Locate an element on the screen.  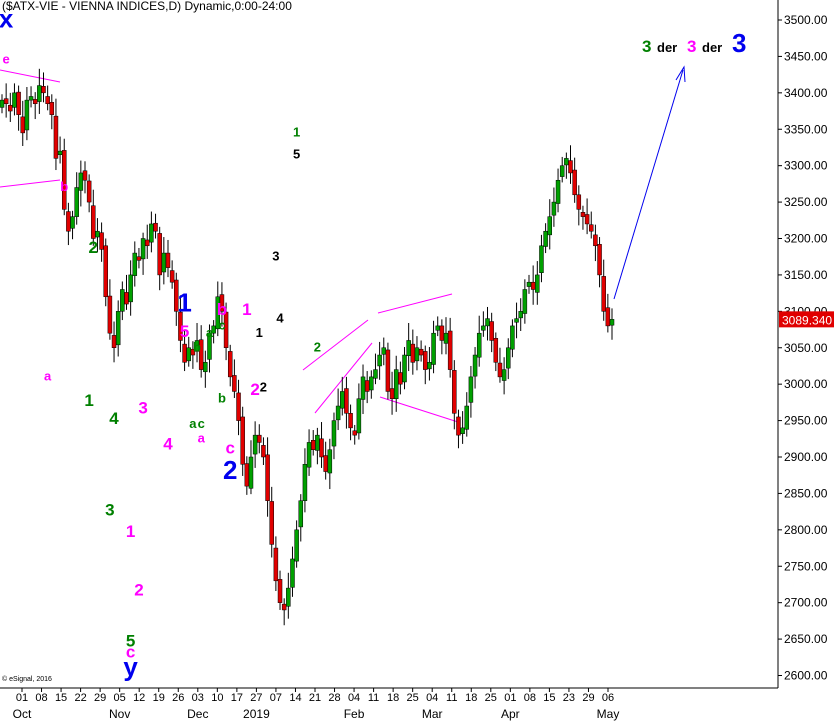
y-tick-label: 3400.00 is located at coordinates (806, 93).